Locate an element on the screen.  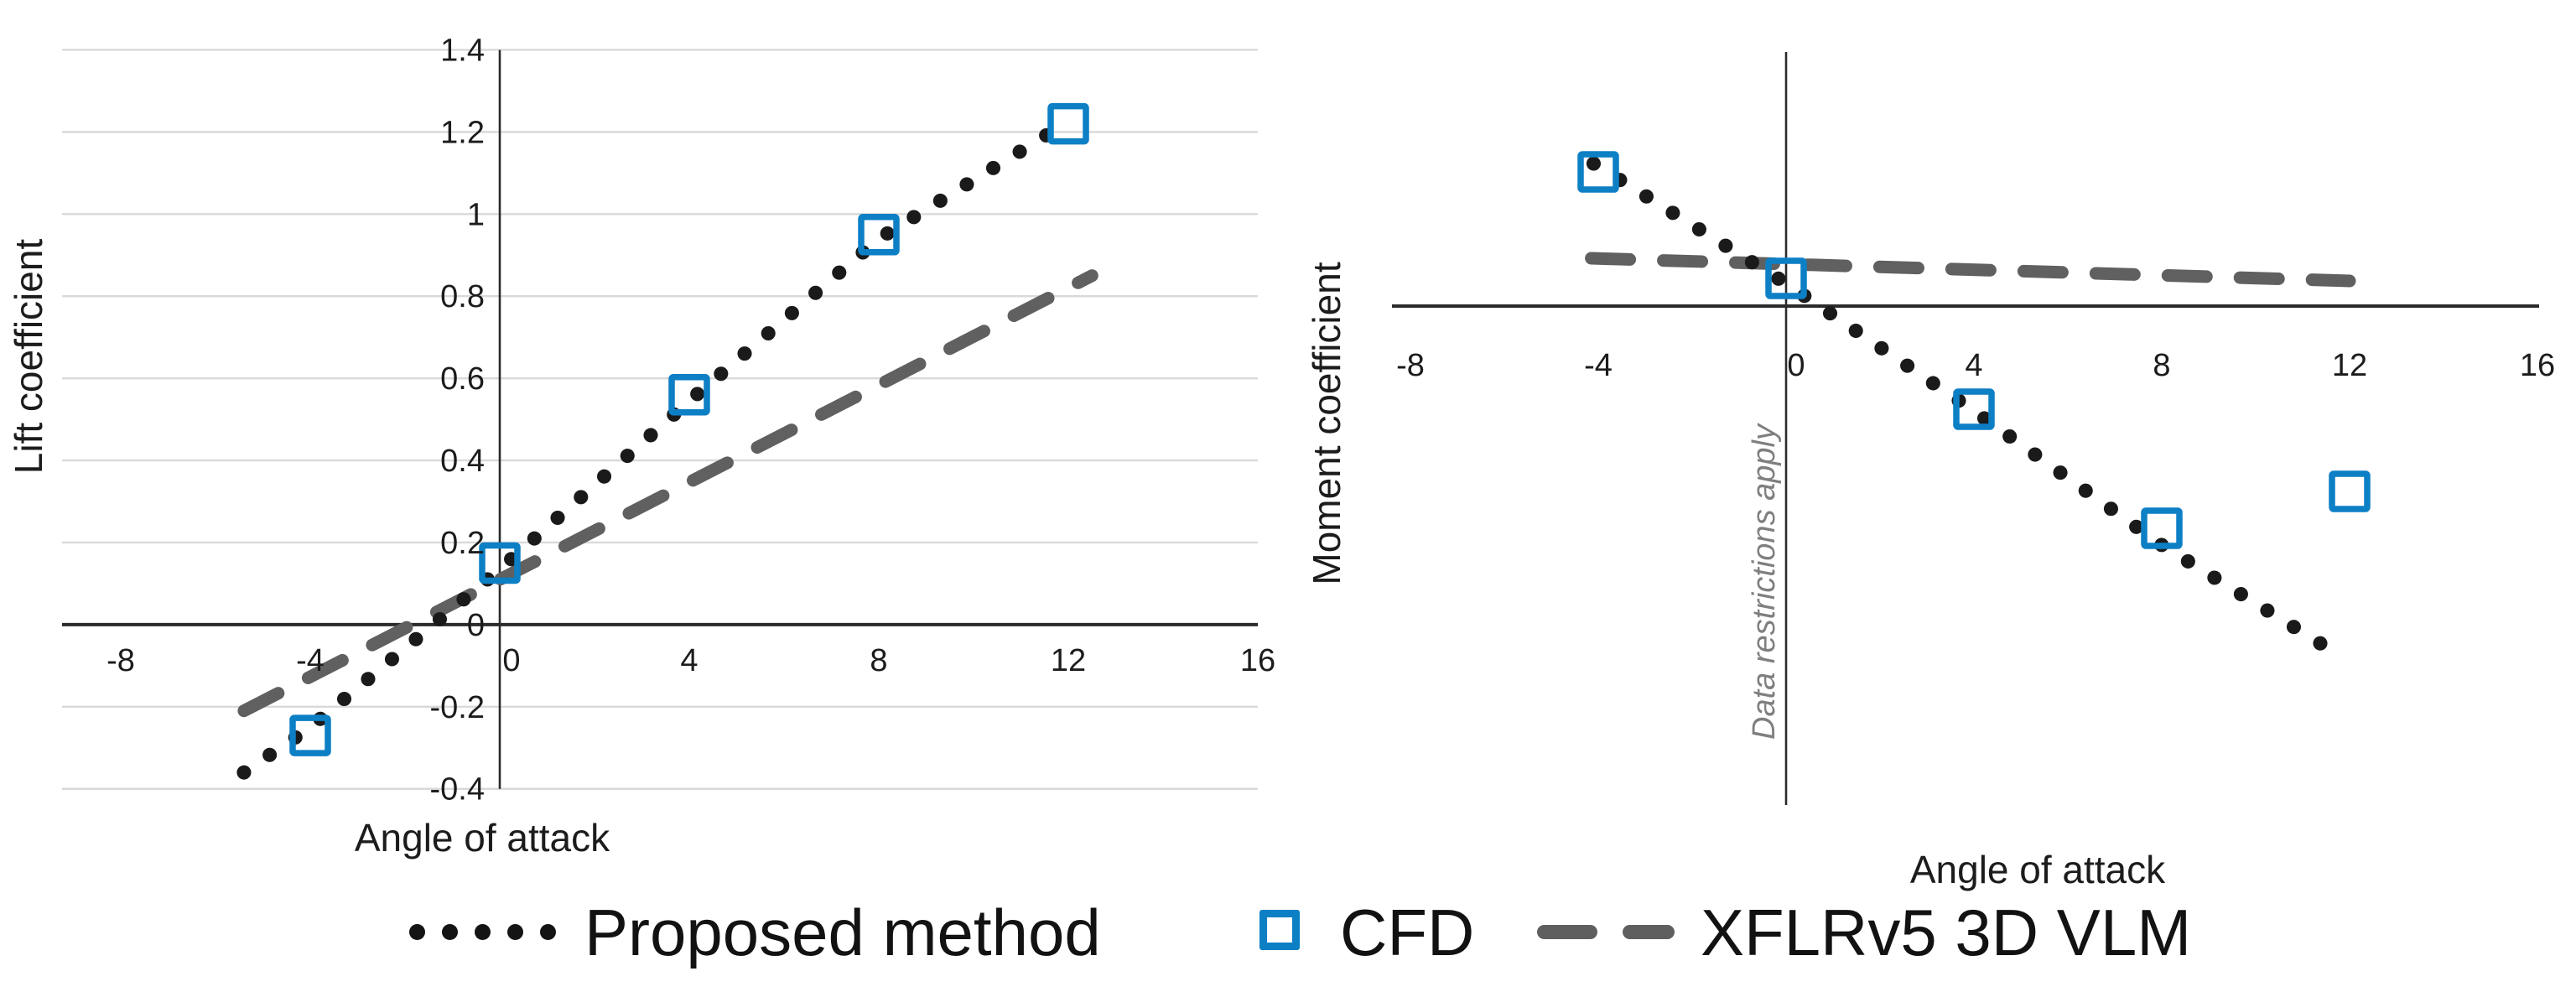
y-tick-label: 0.4 is located at coordinates (462, 462).